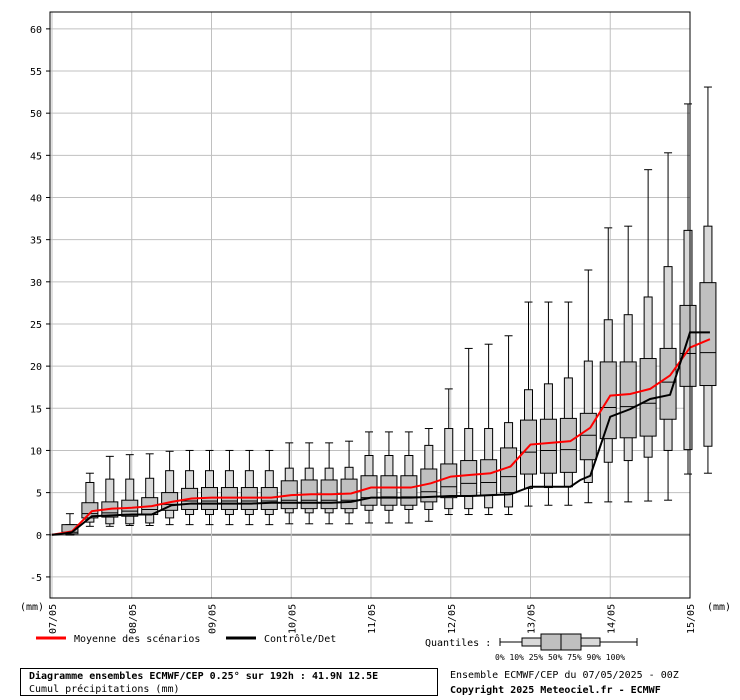  Describe the element at coordinates (36, 578) in the screenshot. I see `y-tick-label: -5` at that location.